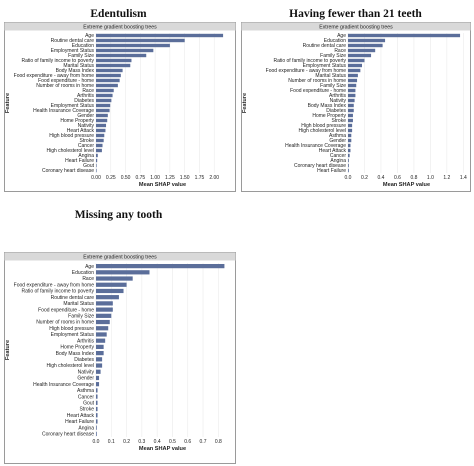 This screenshot has width=474, height=466. Describe the element at coordinates (141, 442) in the screenshot. I see `x-tick-label: 0.3` at that location.